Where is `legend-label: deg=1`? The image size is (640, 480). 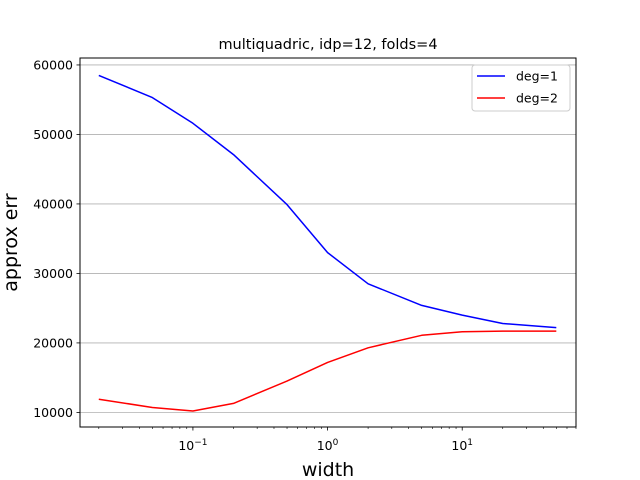
legend-label: deg=1 is located at coordinates (537, 76).